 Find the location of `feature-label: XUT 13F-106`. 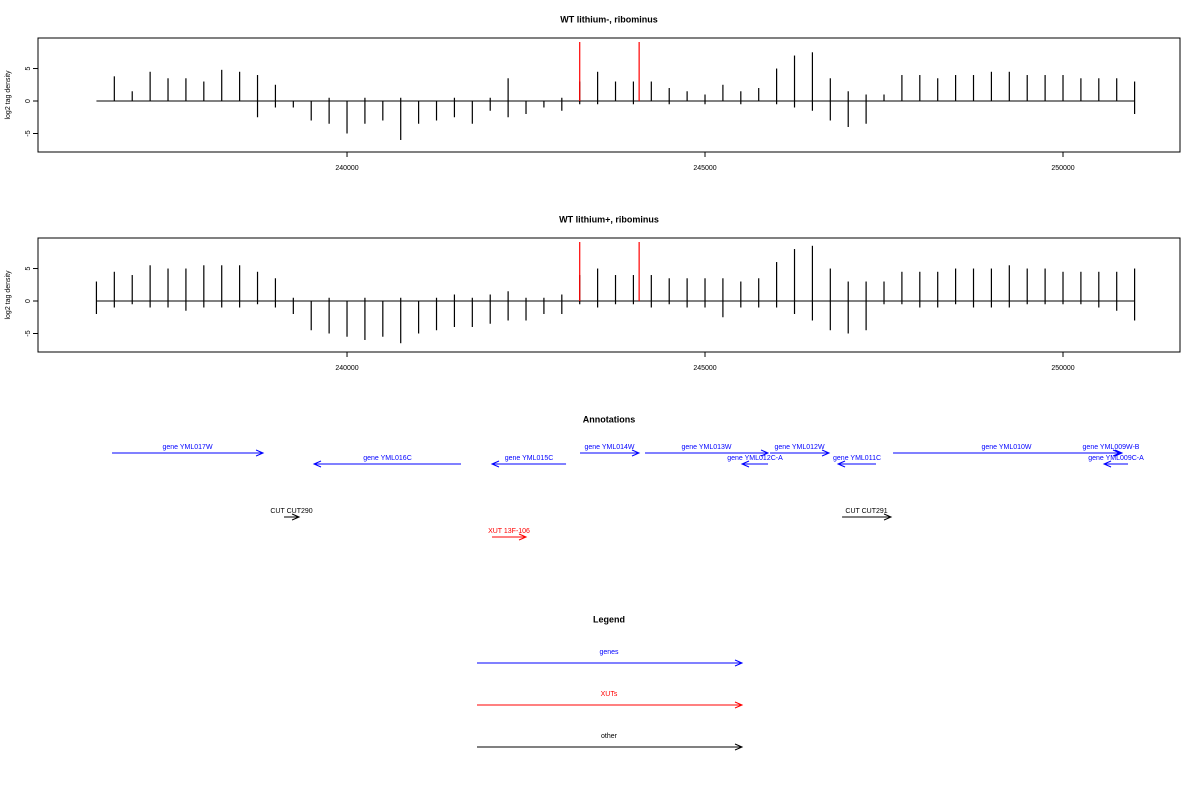

feature-label: XUT 13F-106 is located at coordinates (509, 531).